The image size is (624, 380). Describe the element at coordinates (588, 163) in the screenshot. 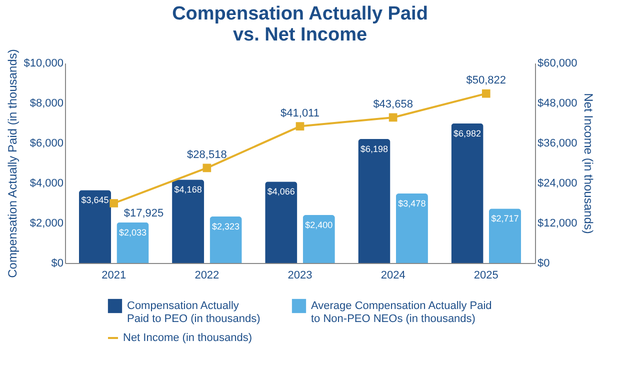

I see `y2-axis-title: Net Income (in thousands)` at that location.